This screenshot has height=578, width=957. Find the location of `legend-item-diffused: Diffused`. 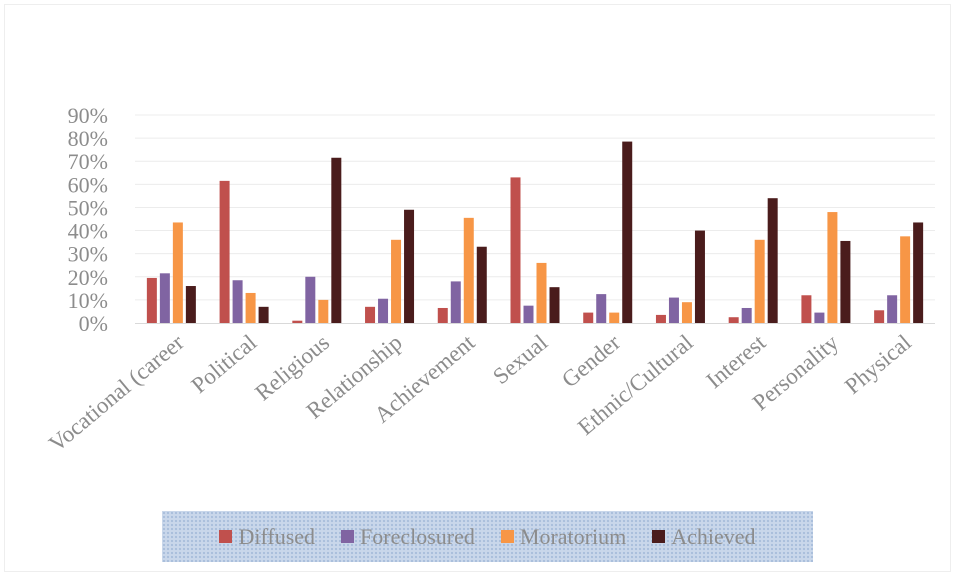

legend-item-diffused: Diffused is located at coordinates (267, 537).